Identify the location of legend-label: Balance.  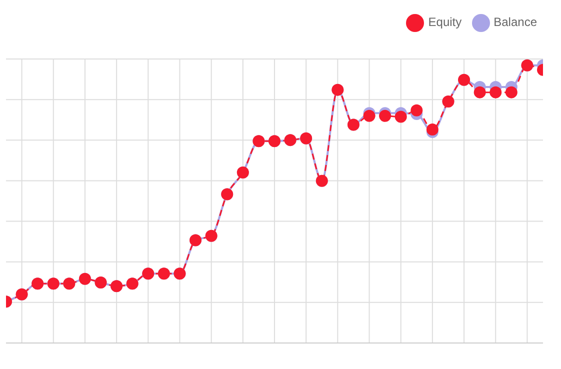
(515, 22).